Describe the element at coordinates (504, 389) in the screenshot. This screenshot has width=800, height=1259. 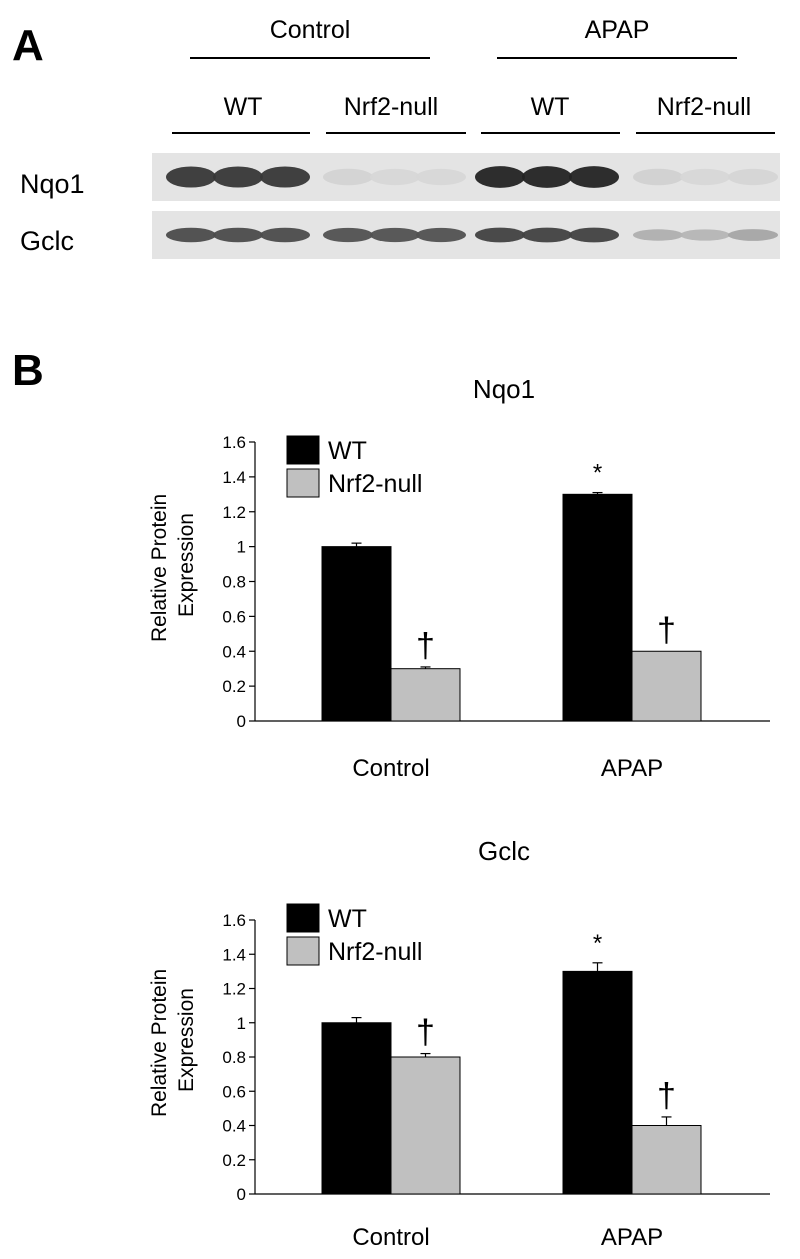
I see `chart-title: Nqo1` at that location.